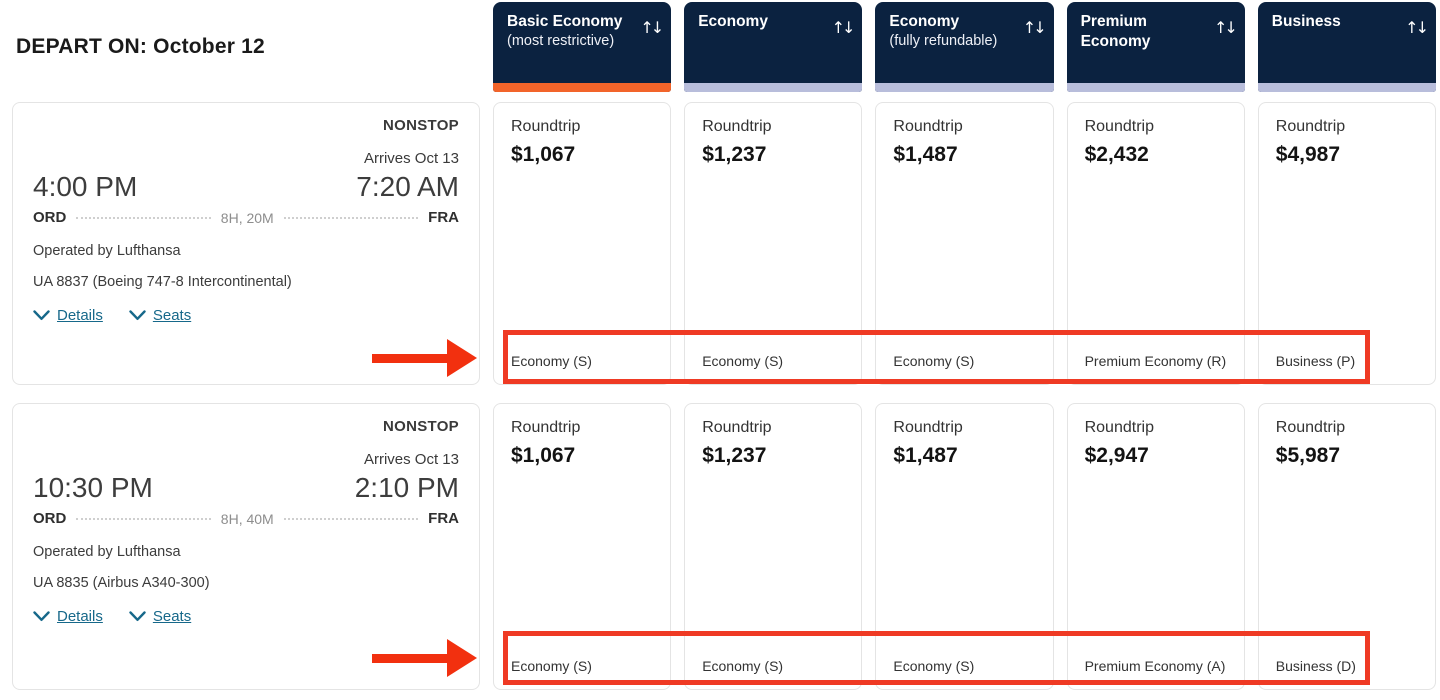 This screenshot has height=700, width=1440. What do you see at coordinates (85, 186) in the screenshot?
I see `departure-time: 4:00 PM` at bounding box center [85, 186].